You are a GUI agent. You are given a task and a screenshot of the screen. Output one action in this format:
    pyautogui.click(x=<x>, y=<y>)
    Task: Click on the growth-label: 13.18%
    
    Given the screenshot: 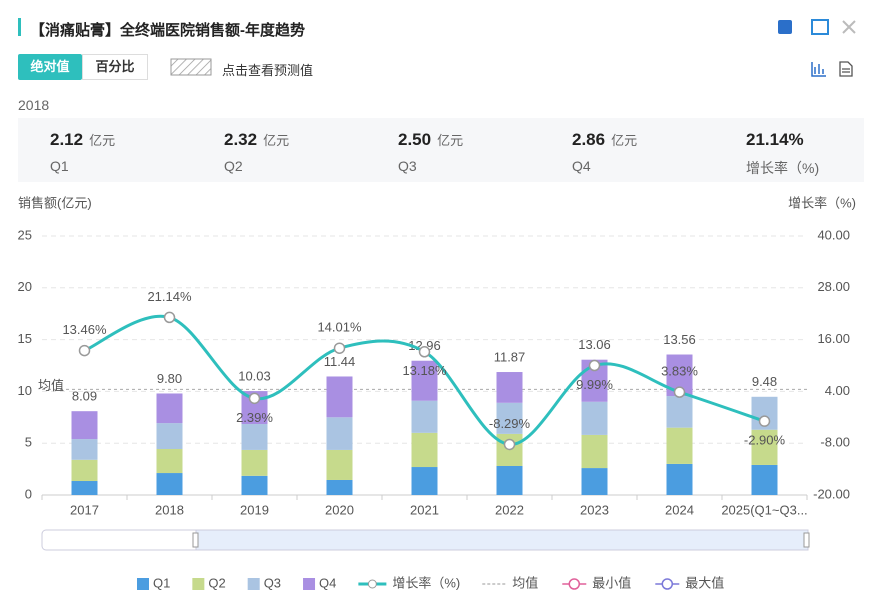 What is the action you would take?
    pyautogui.click(x=424, y=370)
    